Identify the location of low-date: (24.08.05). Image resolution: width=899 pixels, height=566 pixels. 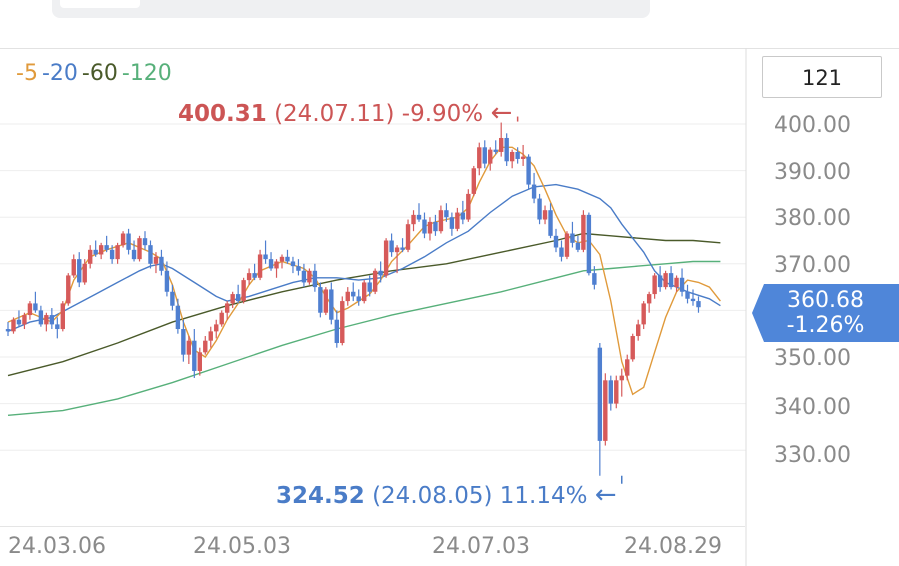
(432, 496).